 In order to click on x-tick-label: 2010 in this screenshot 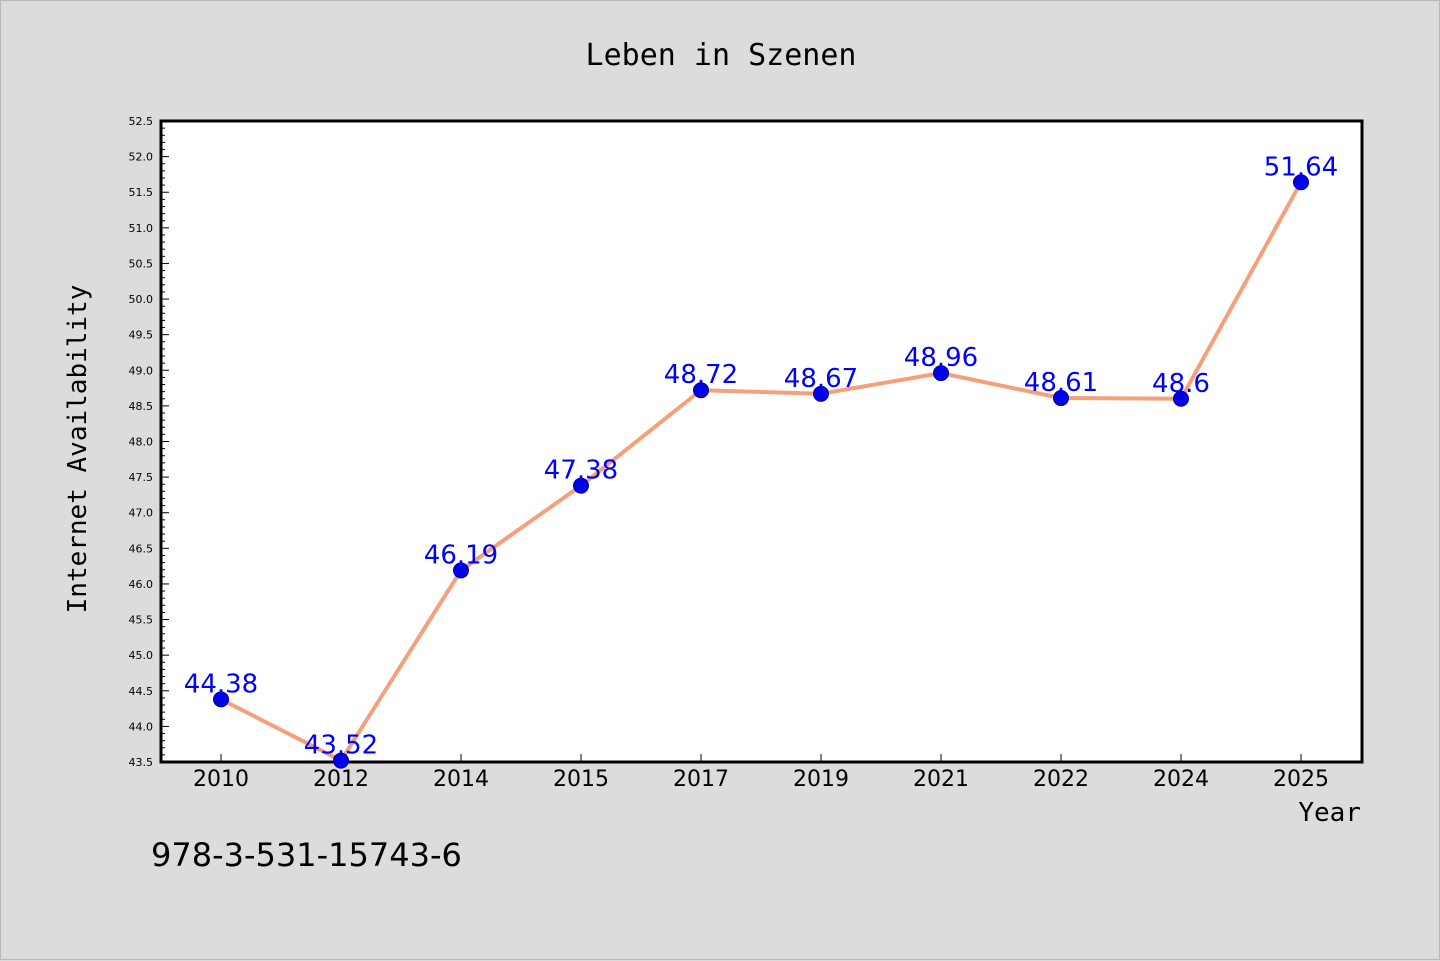, I will do `click(221, 779)`.